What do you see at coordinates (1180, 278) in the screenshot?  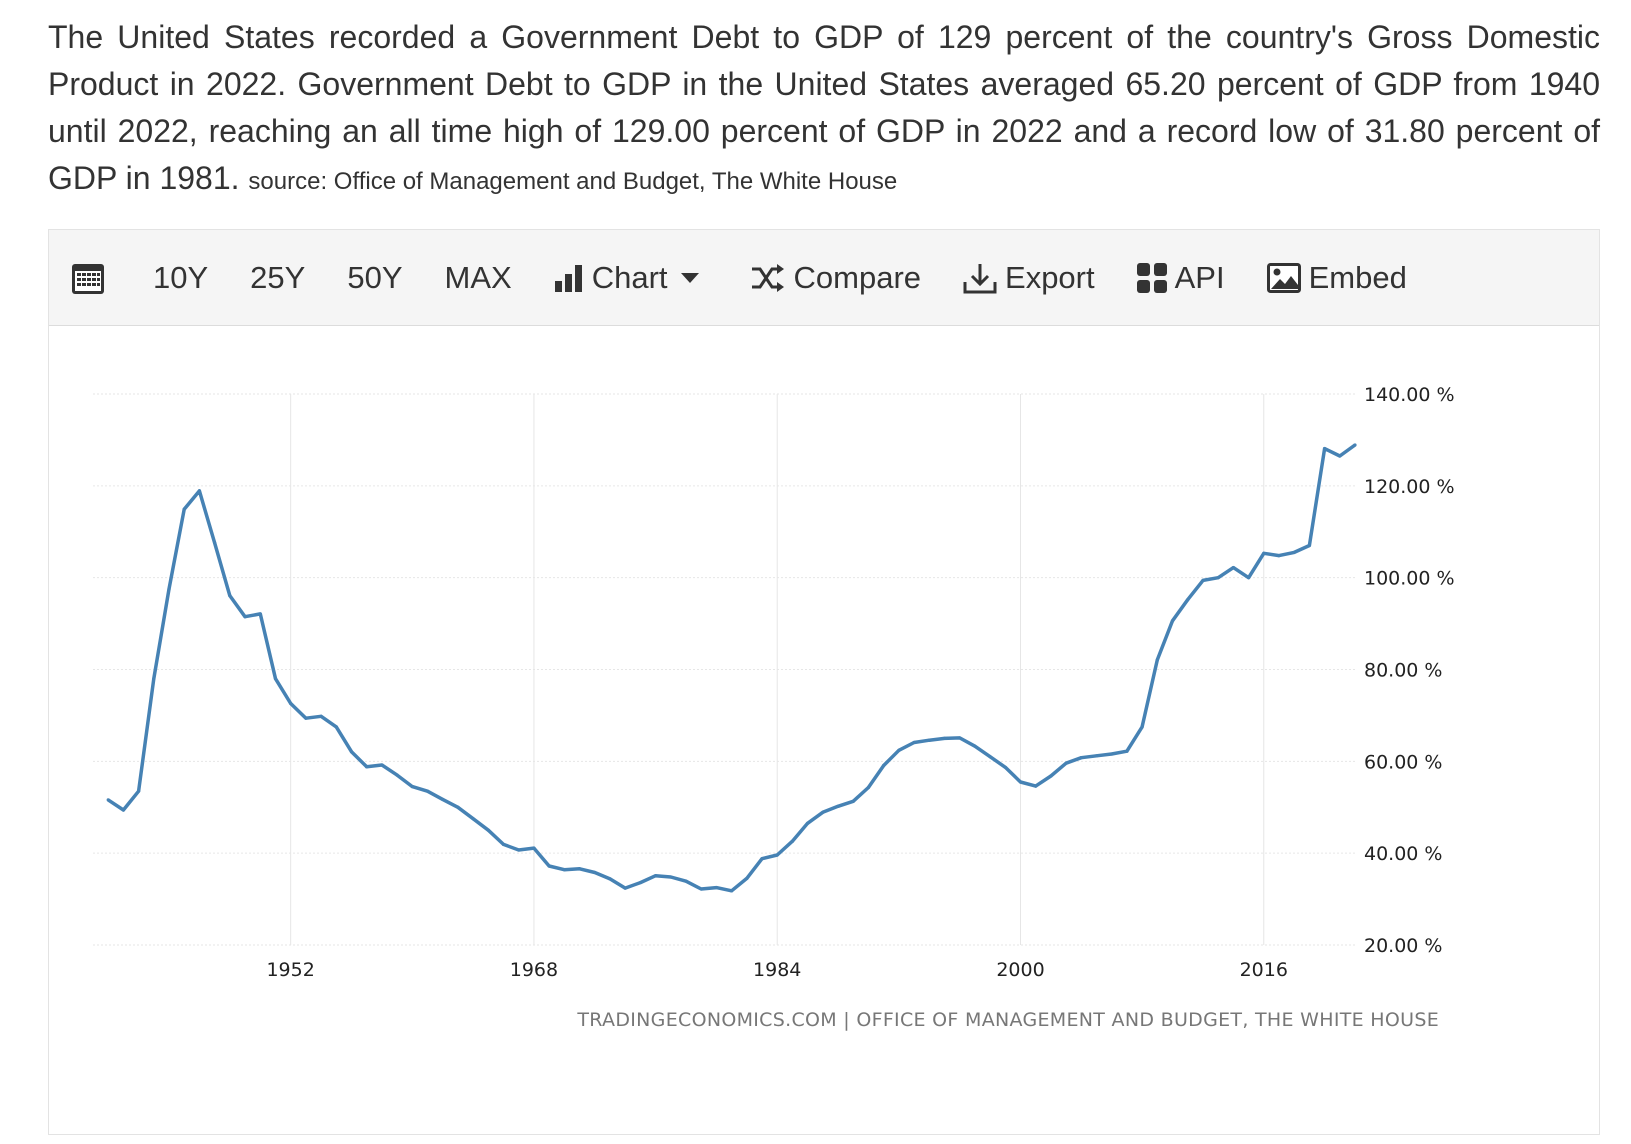 I see `api-button: API` at bounding box center [1180, 278].